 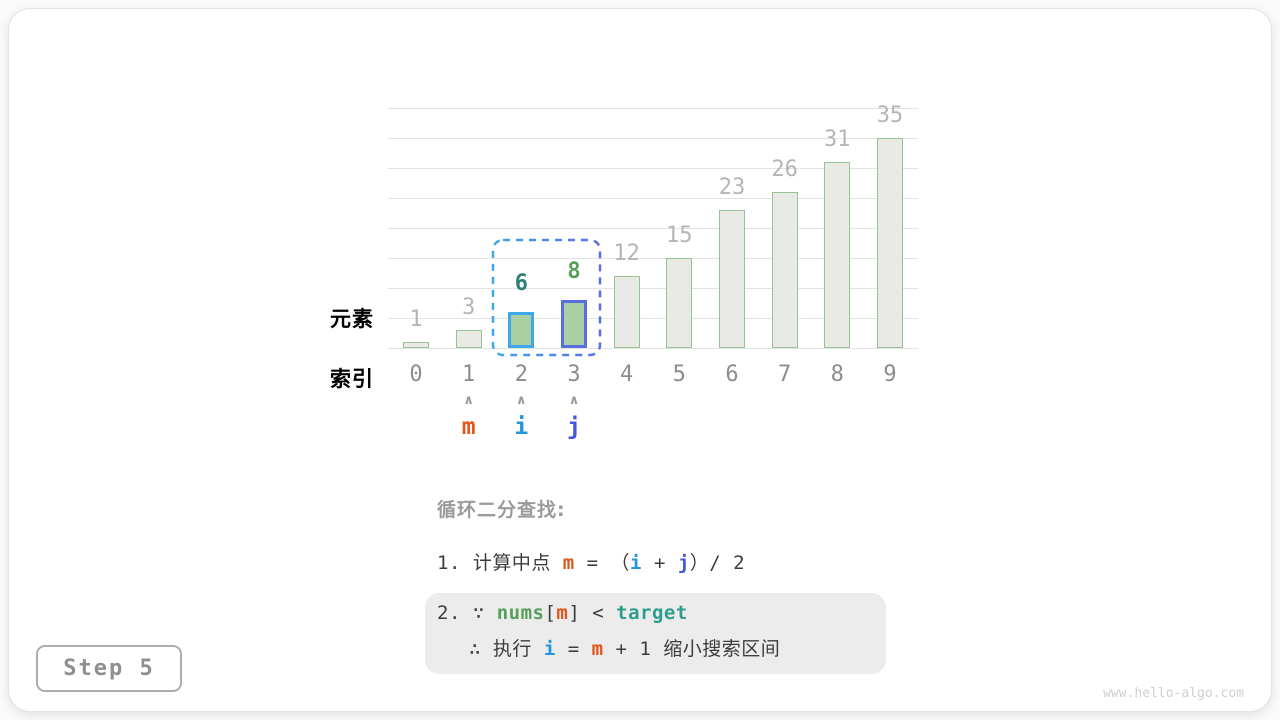 I want to click on index-label: 0, so click(x=416, y=374).